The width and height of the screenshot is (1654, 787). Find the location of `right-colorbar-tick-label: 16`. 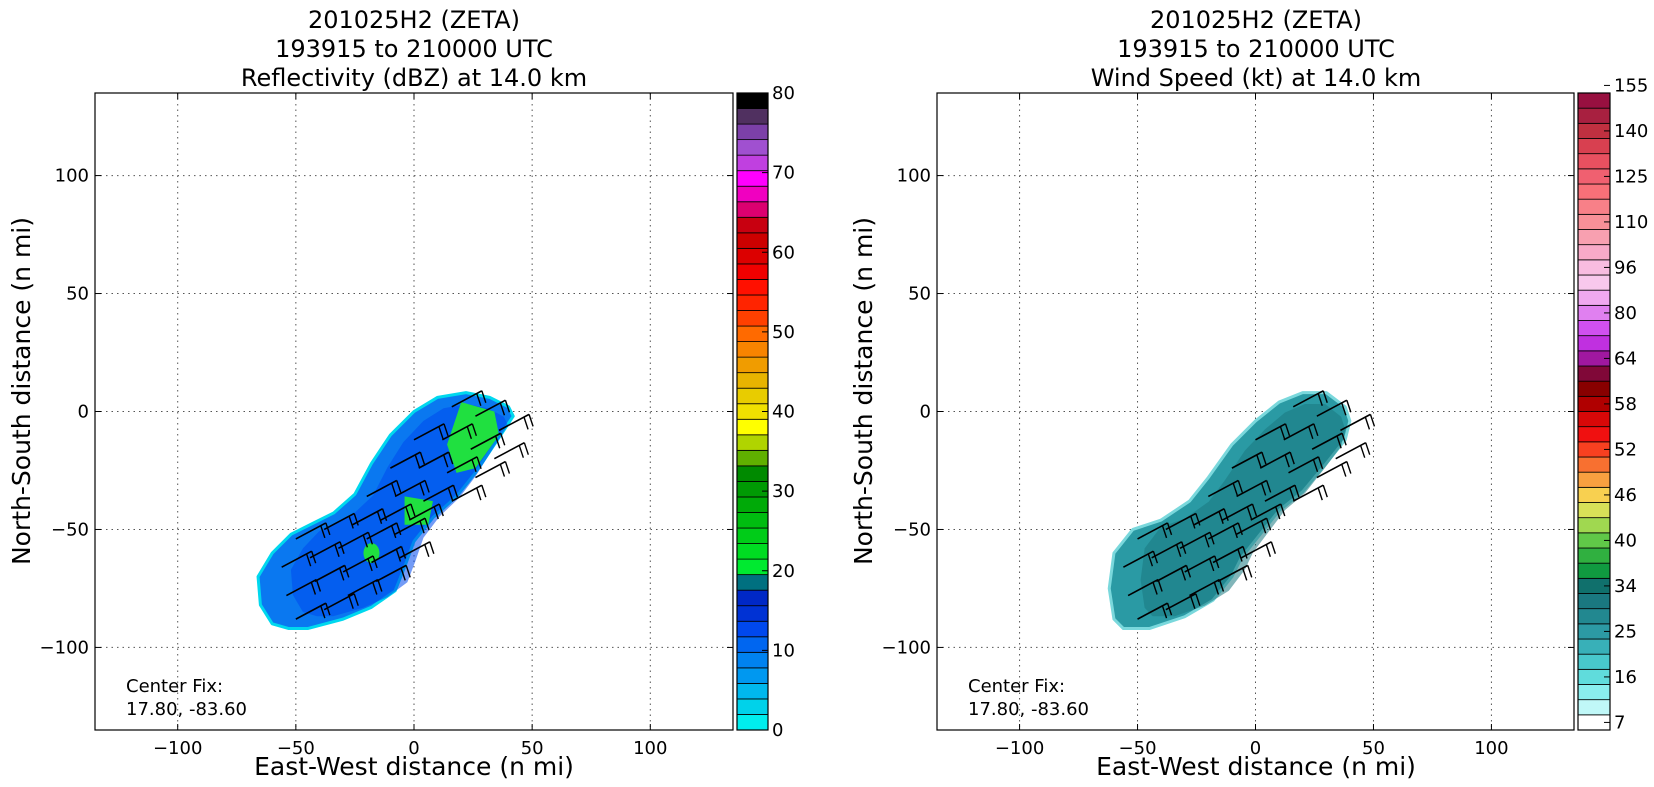

right-colorbar-tick-label: 16 is located at coordinates (1625, 677).